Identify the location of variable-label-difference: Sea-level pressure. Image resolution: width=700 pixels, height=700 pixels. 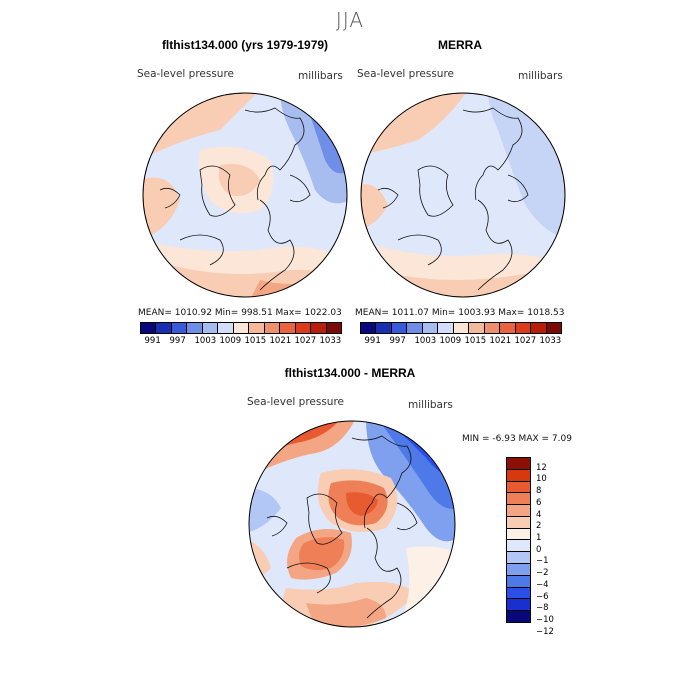
(296, 402).